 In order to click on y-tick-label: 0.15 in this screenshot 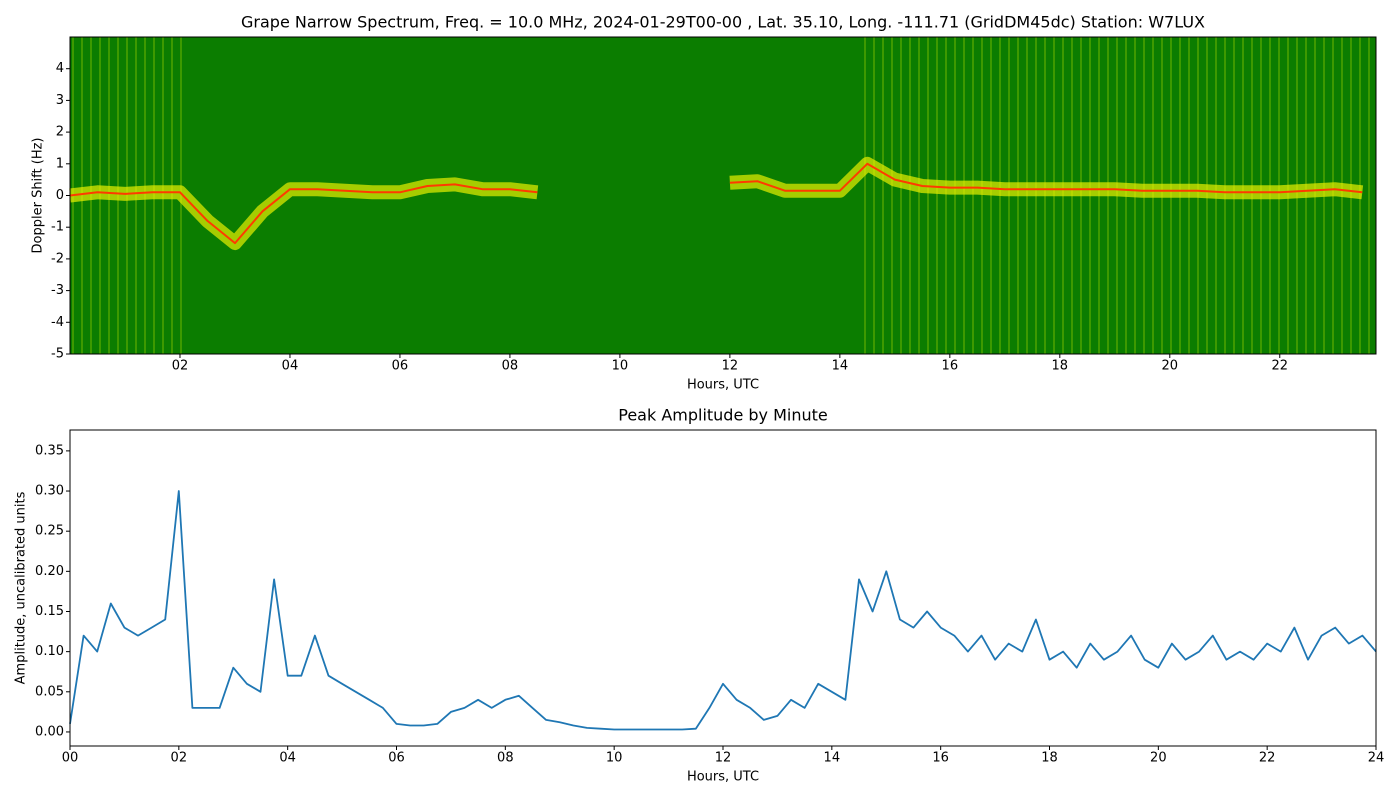, I will do `click(49, 611)`.